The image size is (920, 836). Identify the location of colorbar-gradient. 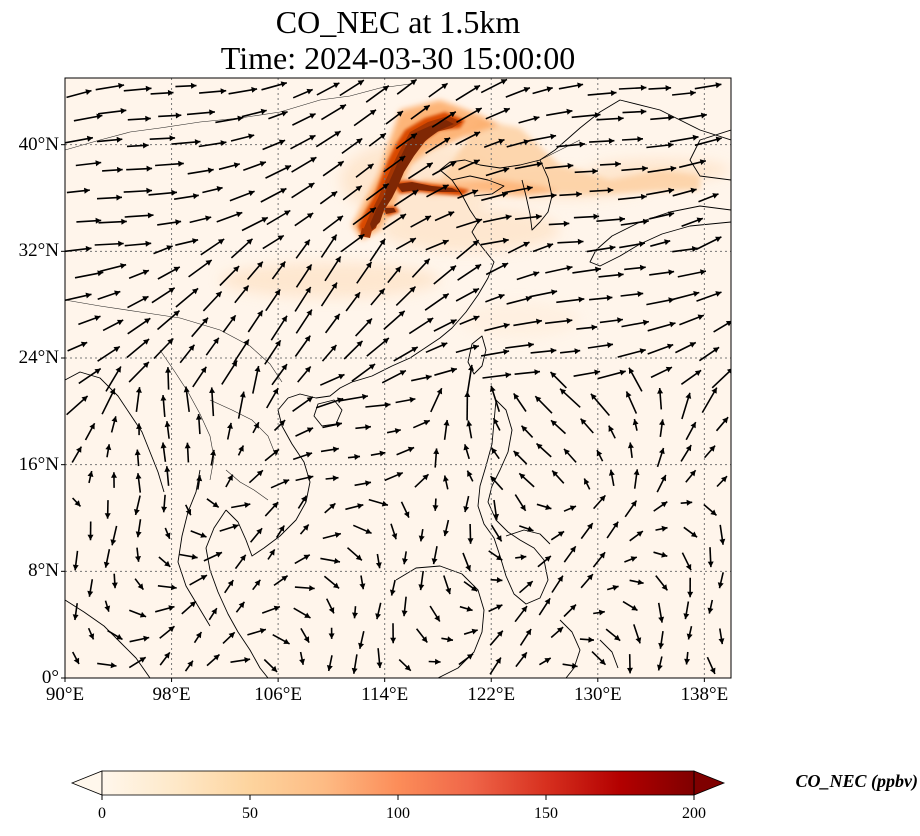
(398, 783).